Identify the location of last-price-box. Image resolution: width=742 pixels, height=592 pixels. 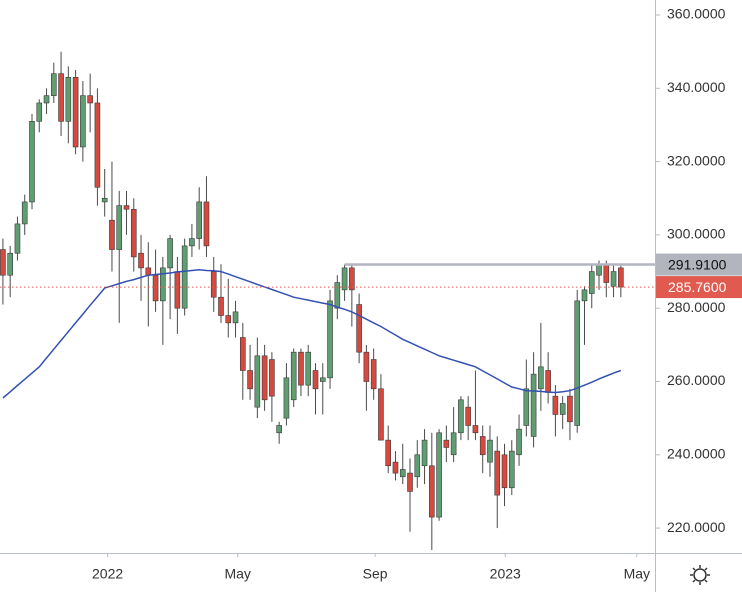
(699, 287).